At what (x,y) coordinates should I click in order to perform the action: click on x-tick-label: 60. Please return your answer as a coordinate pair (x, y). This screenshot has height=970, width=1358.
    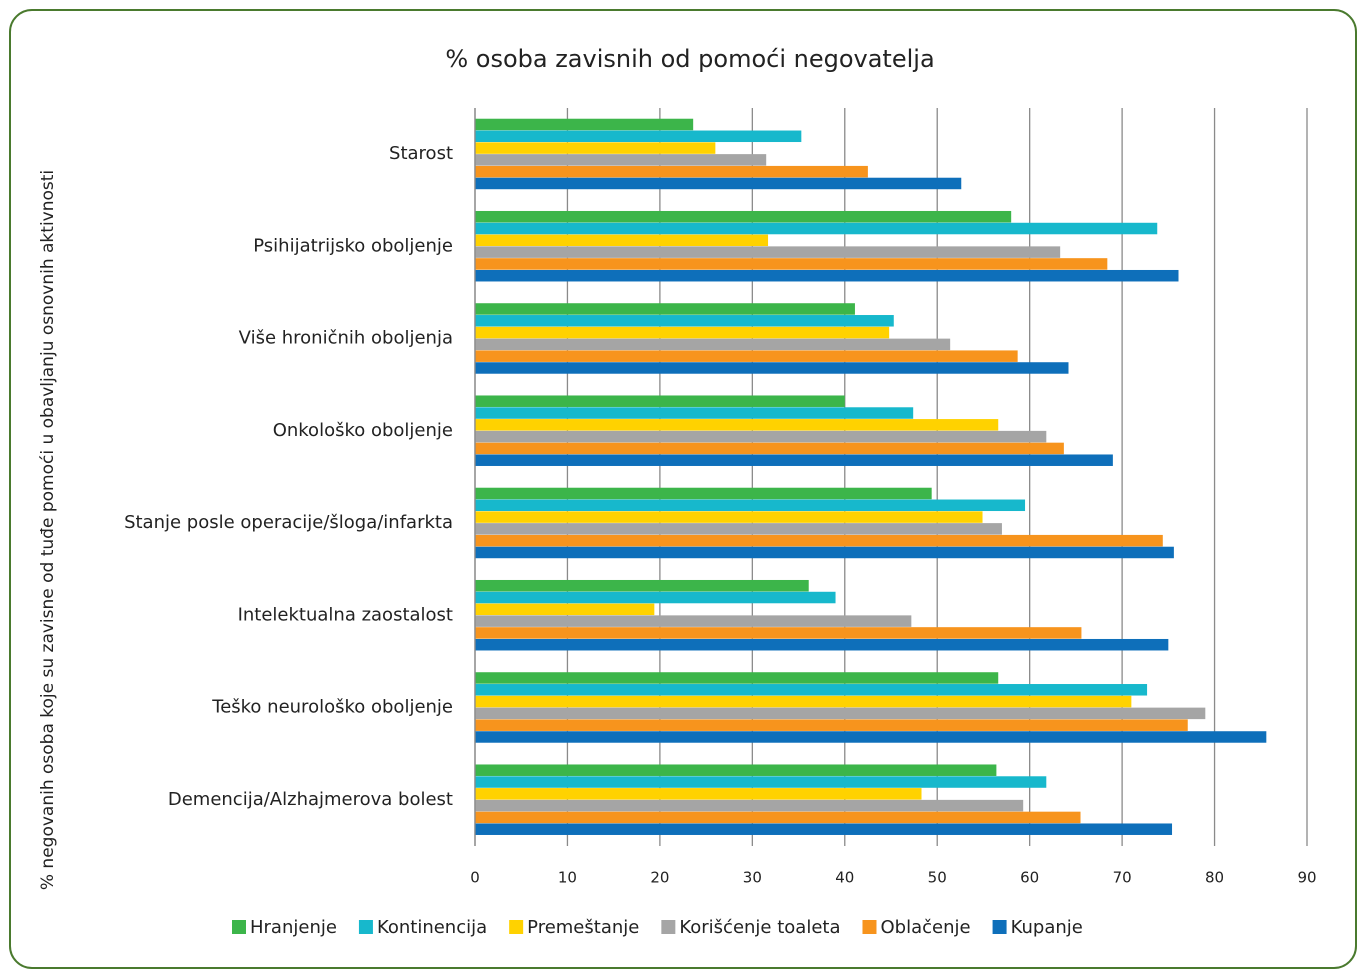
    Looking at the image, I should click on (1029, 878).